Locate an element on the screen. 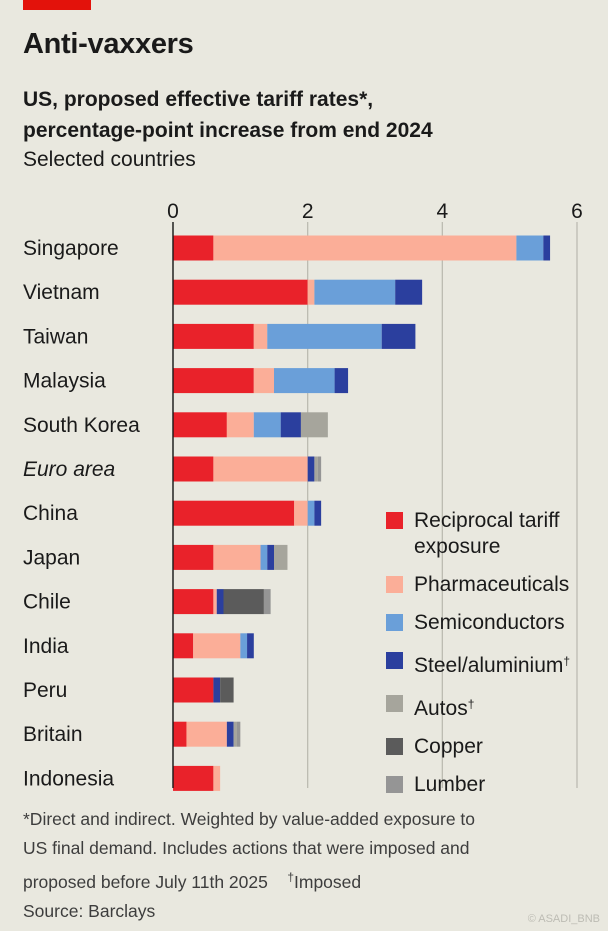 This screenshot has height=931, width=608. legend-item-copper: Copper is located at coordinates (493, 747).